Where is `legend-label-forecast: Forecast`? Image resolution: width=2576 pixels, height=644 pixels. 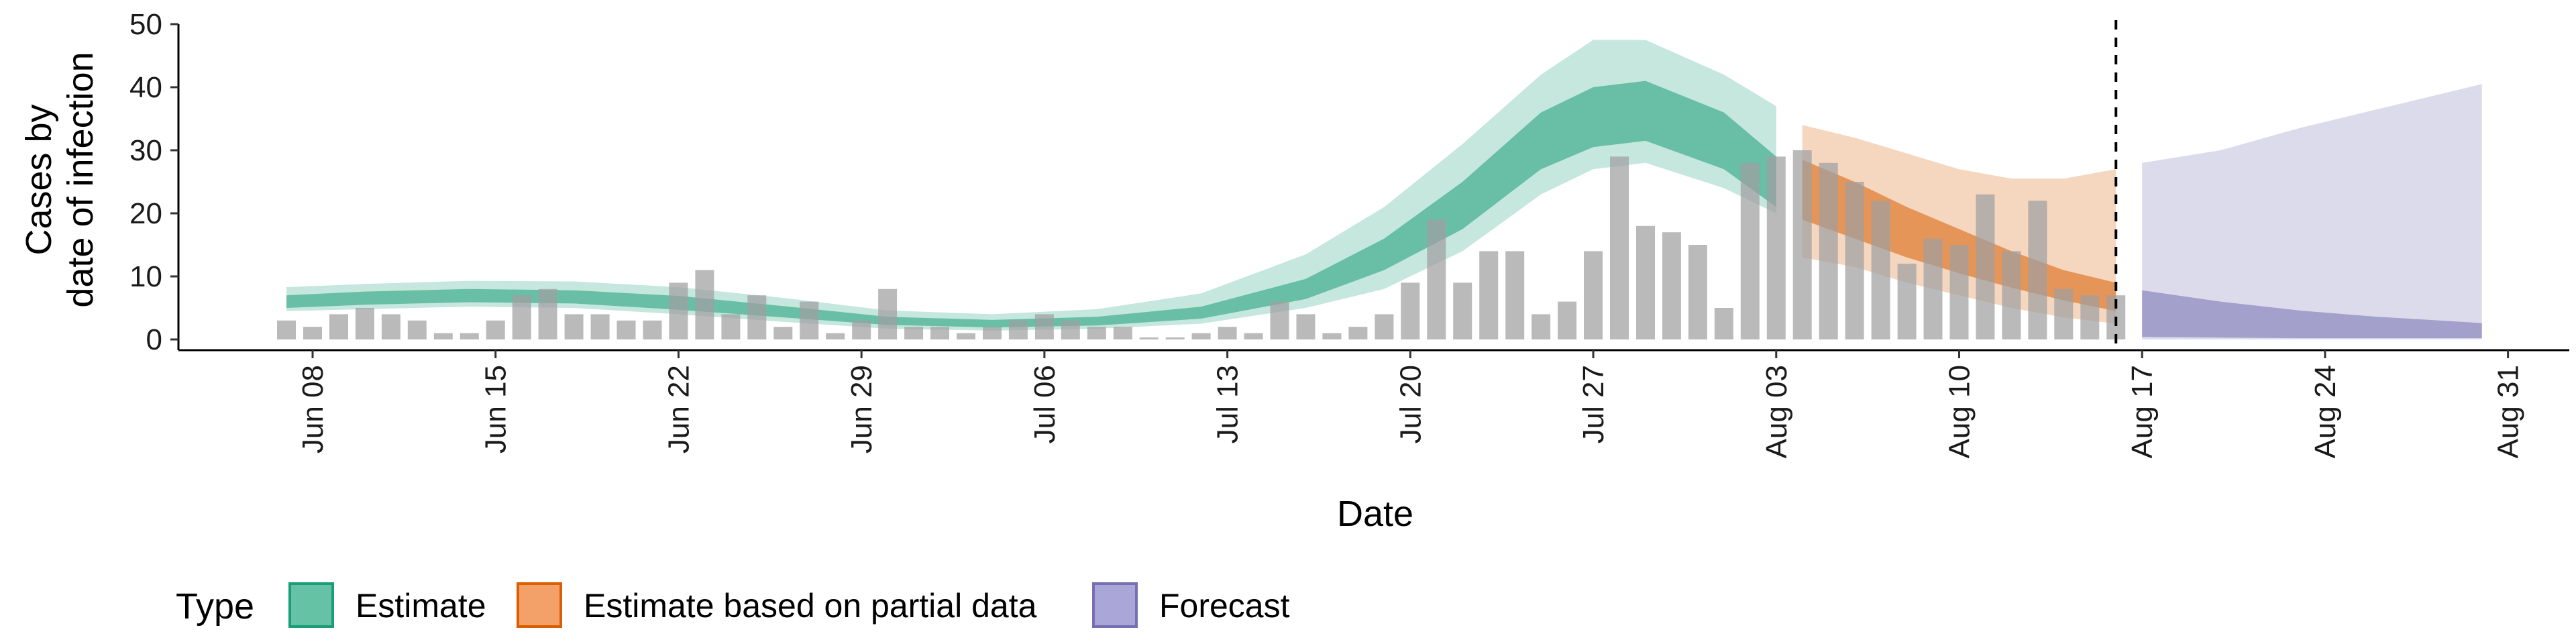
legend-label-forecast: Forecast is located at coordinates (1224, 606).